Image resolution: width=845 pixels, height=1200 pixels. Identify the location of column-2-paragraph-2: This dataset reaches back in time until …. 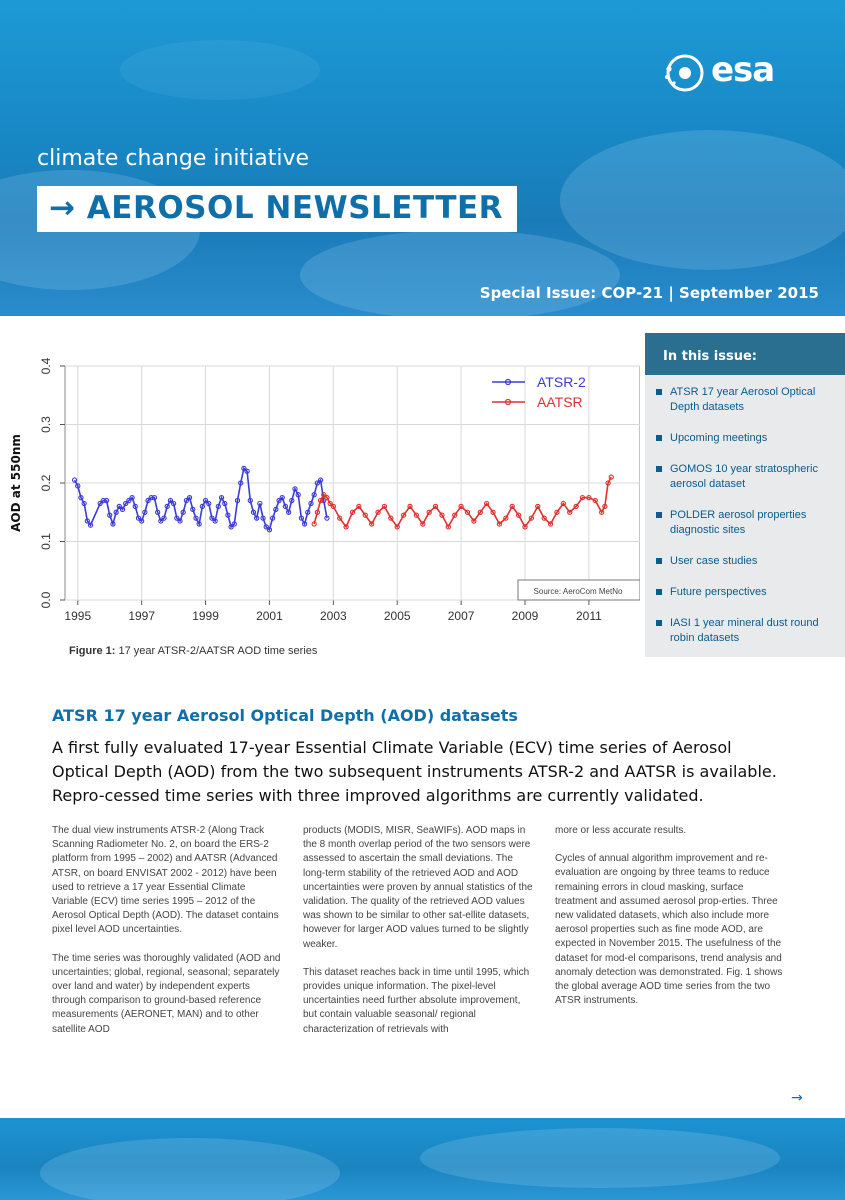
(416, 1000).